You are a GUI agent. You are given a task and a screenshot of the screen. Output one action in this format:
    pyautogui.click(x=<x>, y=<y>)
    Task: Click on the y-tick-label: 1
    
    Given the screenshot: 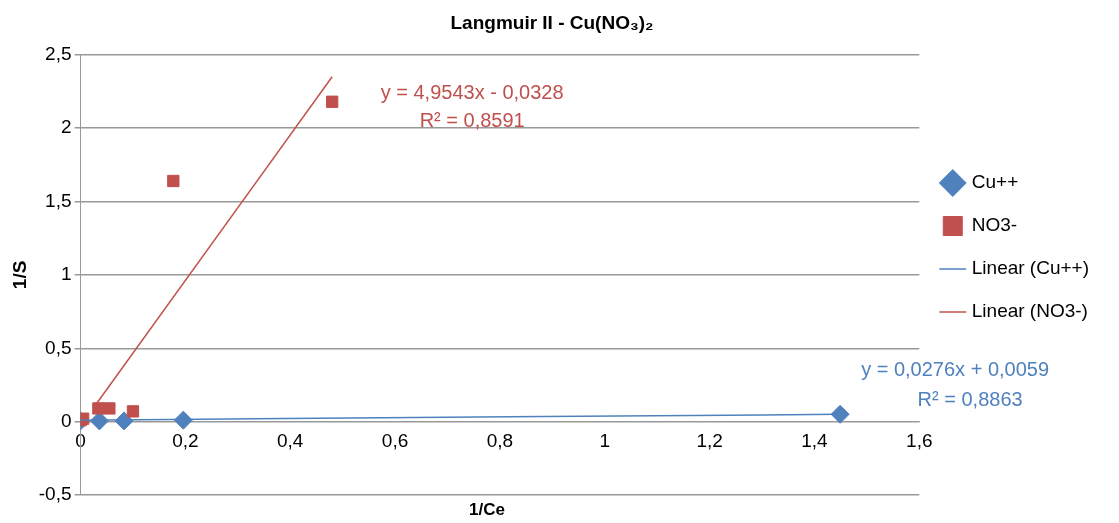 What is the action you would take?
    pyautogui.click(x=66, y=274)
    